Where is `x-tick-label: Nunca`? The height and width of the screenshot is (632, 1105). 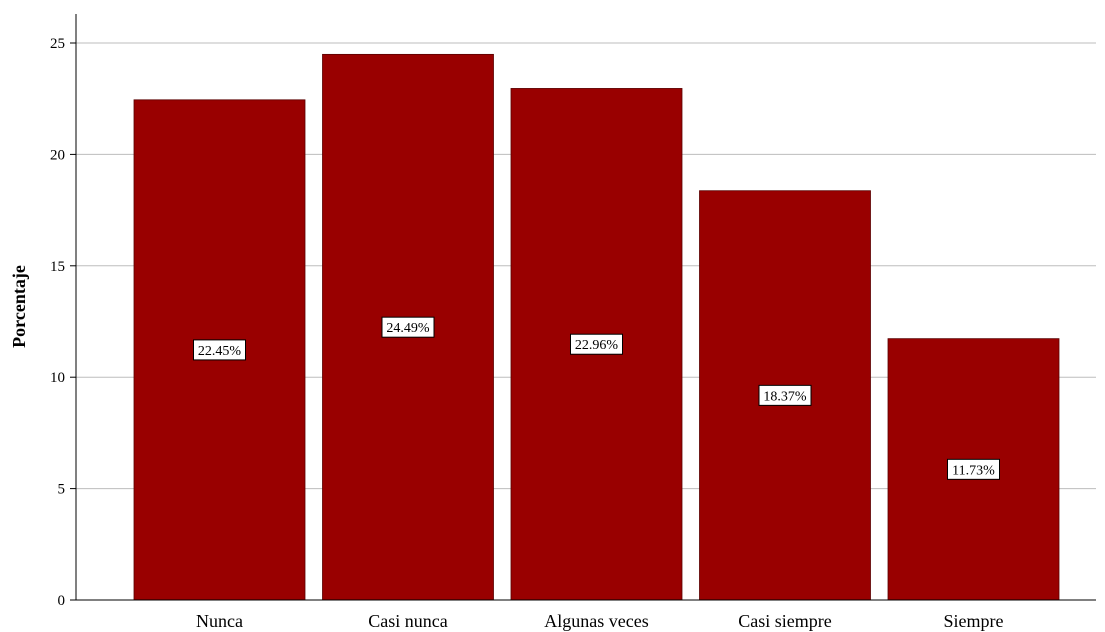
x-tick-label: Nunca is located at coordinates (219, 621).